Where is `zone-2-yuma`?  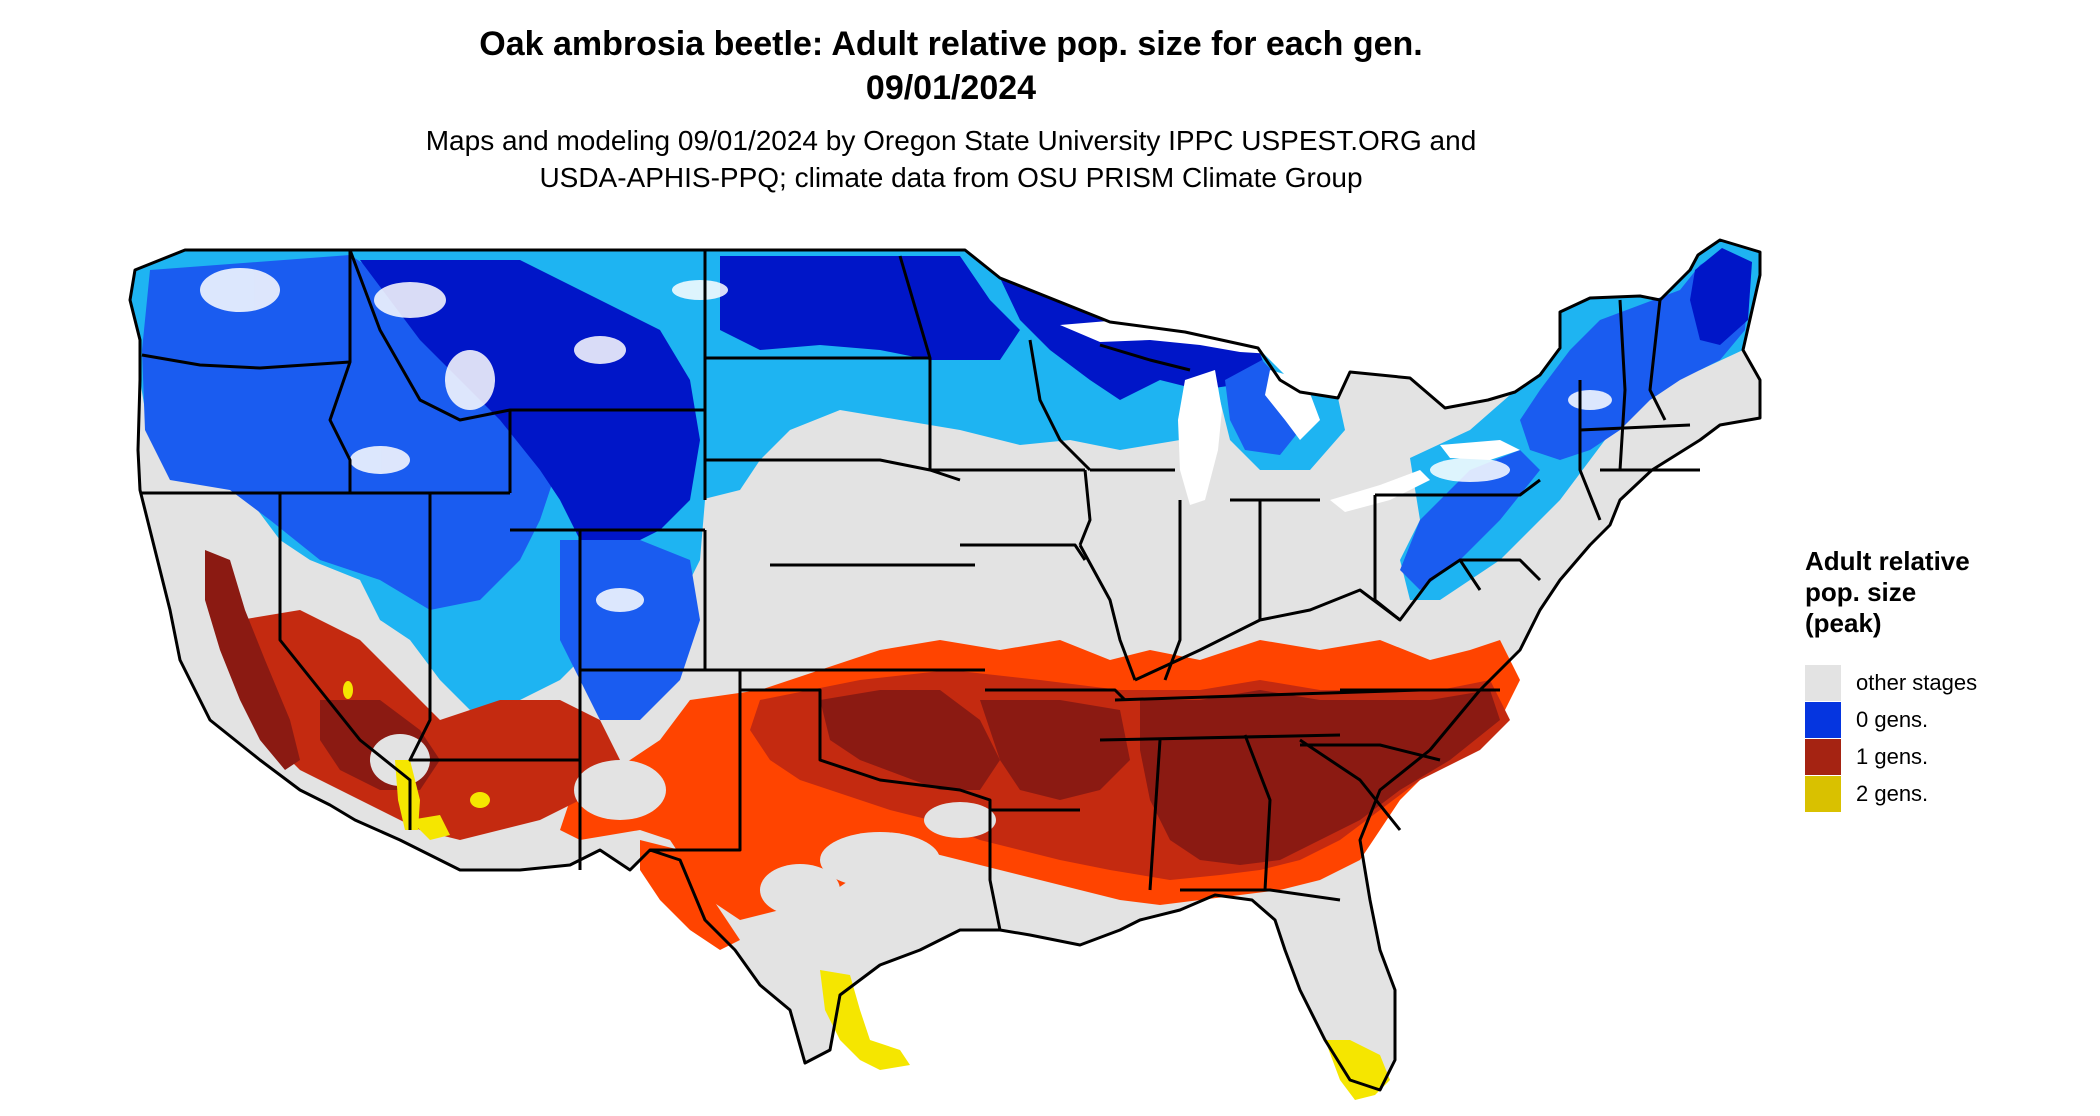 zone-2-yuma is located at coordinates (430, 827).